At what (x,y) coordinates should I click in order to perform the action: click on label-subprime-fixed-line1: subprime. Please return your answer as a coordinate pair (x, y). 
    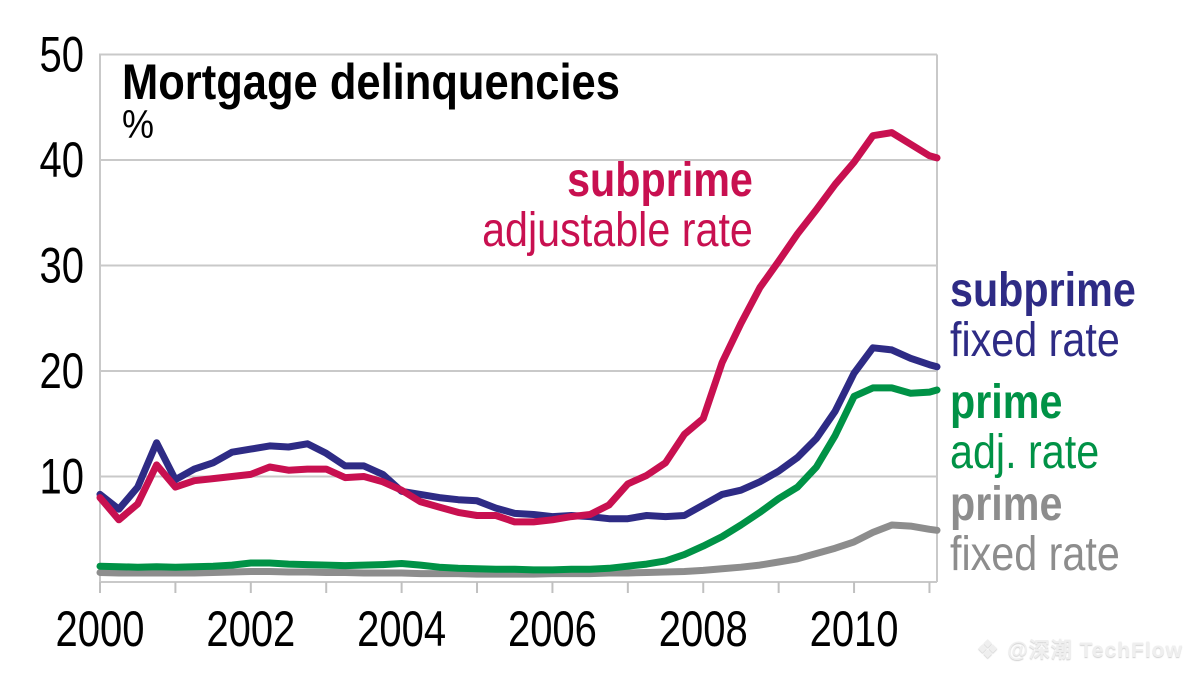
    Looking at the image, I should click on (1043, 290).